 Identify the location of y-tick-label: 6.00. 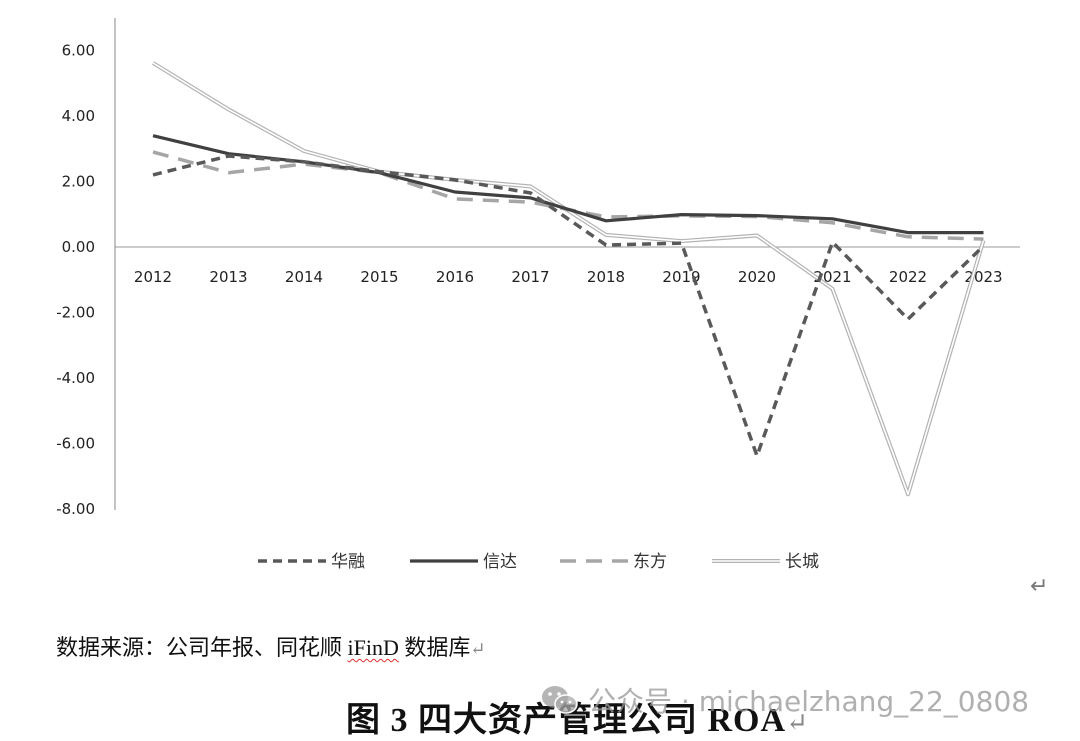
(78, 51).